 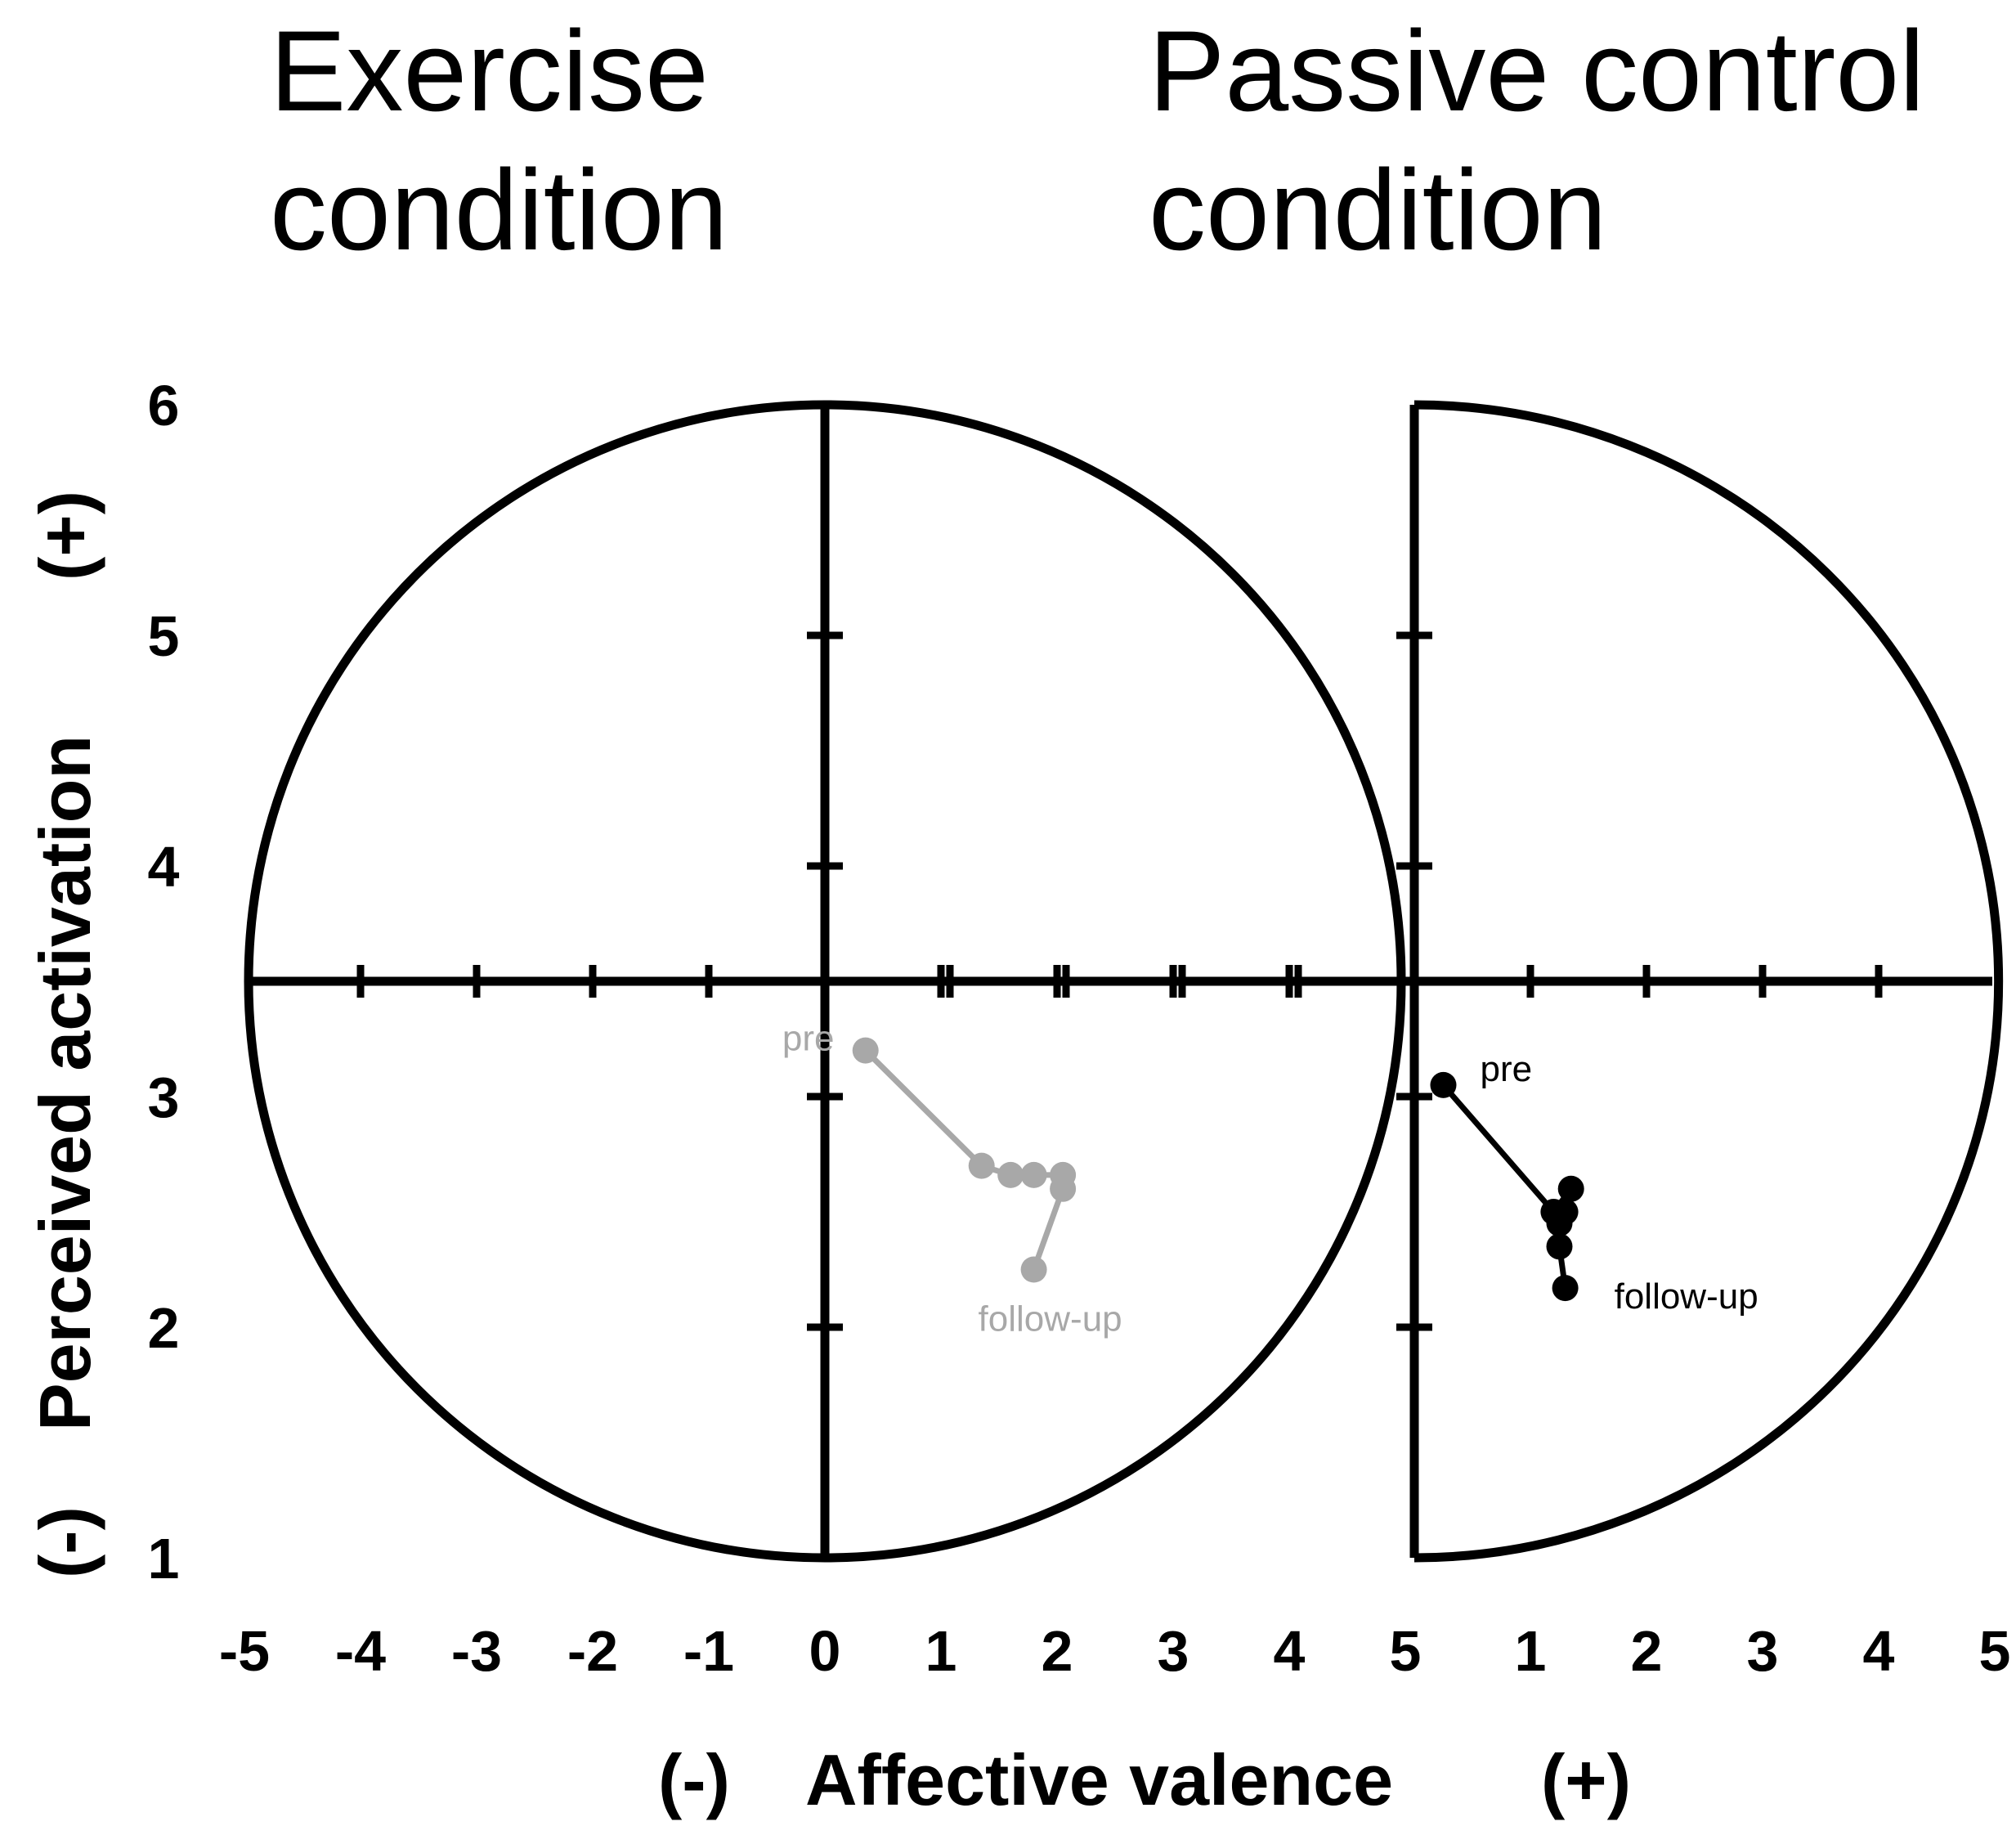 I want to click on x-tick-label: -2, so click(x=592, y=1651).